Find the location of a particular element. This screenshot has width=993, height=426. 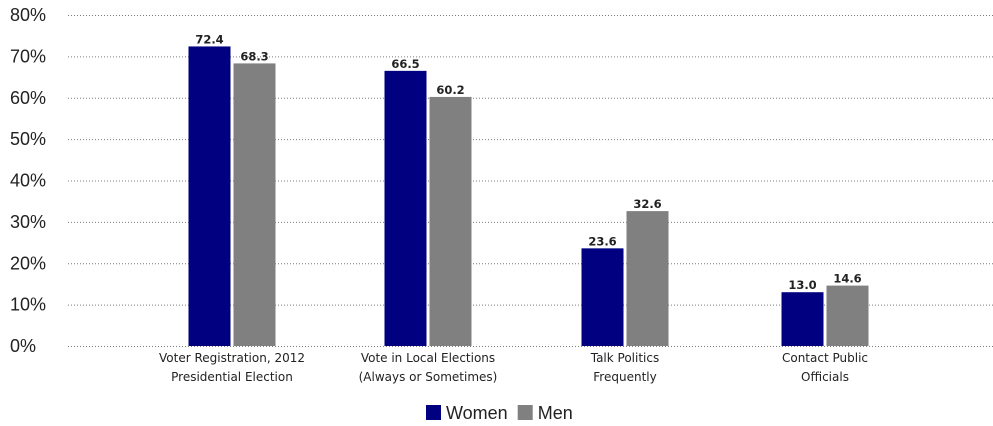

legend-swatch-women is located at coordinates (433, 412).